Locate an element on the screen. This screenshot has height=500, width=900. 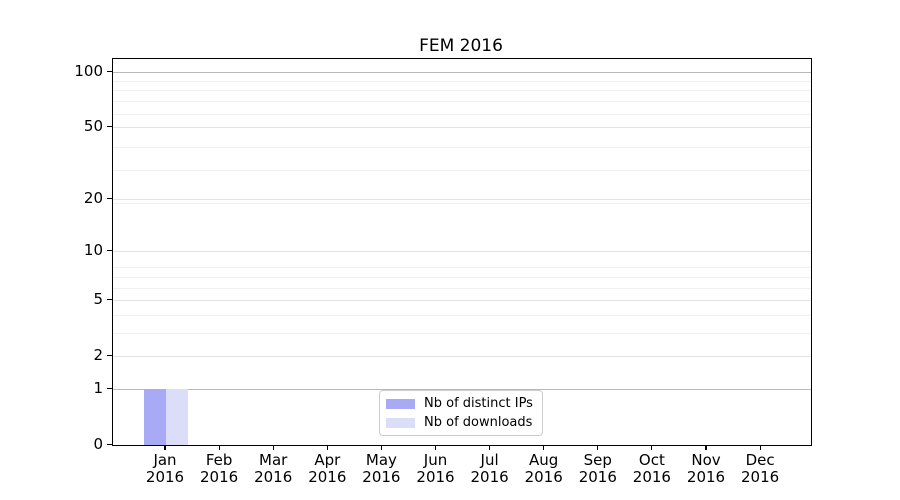
bar-nb-of-downloads is located at coordinates (177, 416).